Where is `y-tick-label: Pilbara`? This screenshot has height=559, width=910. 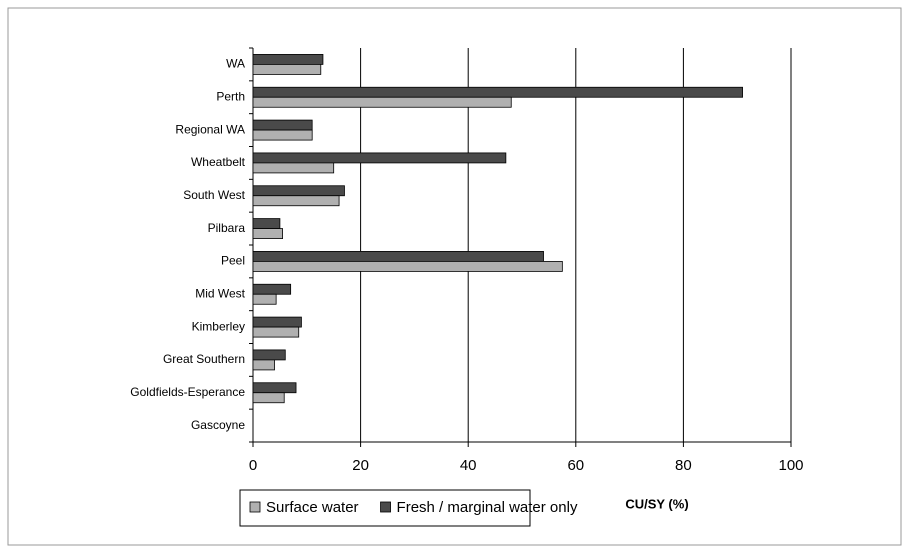 y-tick-label: Pilbara is located at coordinates (227, 228).